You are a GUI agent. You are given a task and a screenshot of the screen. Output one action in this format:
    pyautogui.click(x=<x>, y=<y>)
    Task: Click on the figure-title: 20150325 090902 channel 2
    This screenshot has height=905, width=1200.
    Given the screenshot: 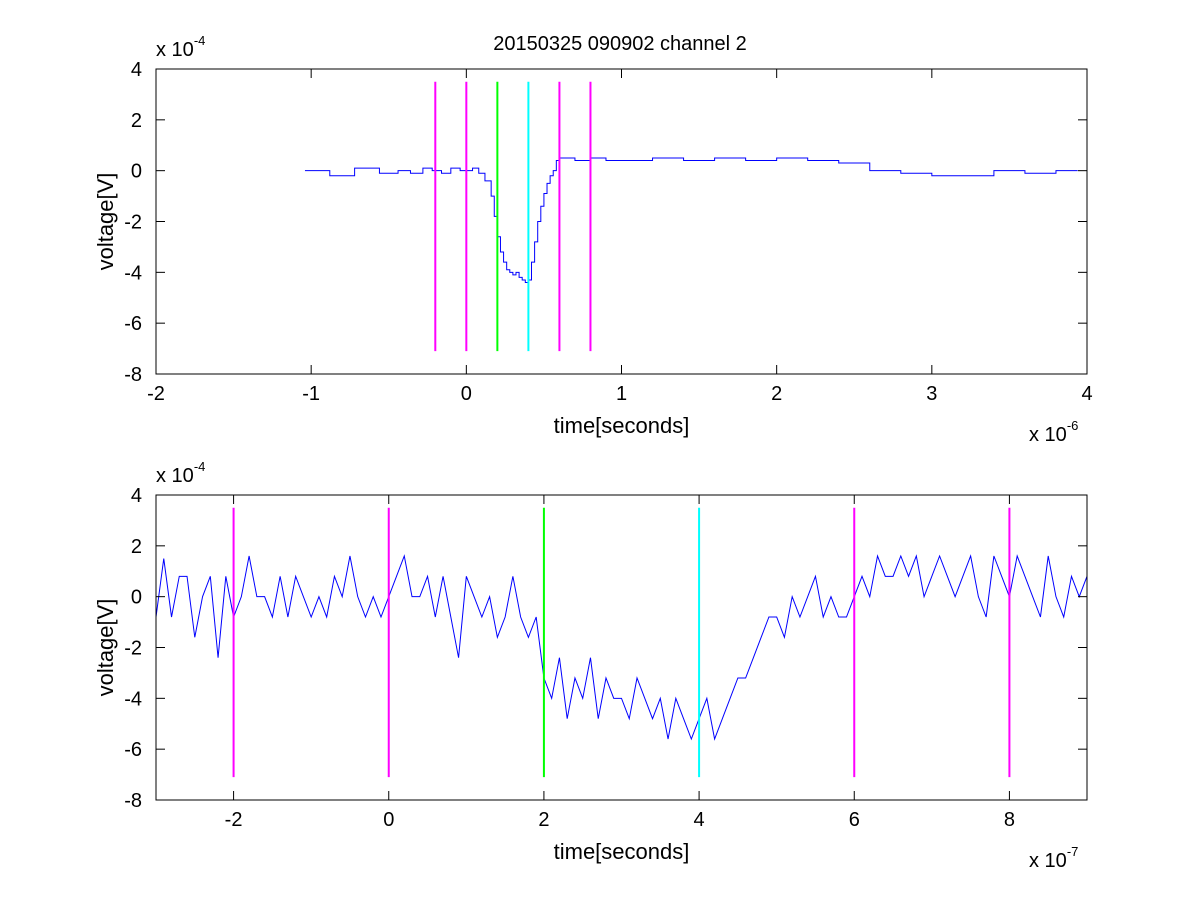 What is the action you would take?
    pyautogui.click(x=620, y=44)
    